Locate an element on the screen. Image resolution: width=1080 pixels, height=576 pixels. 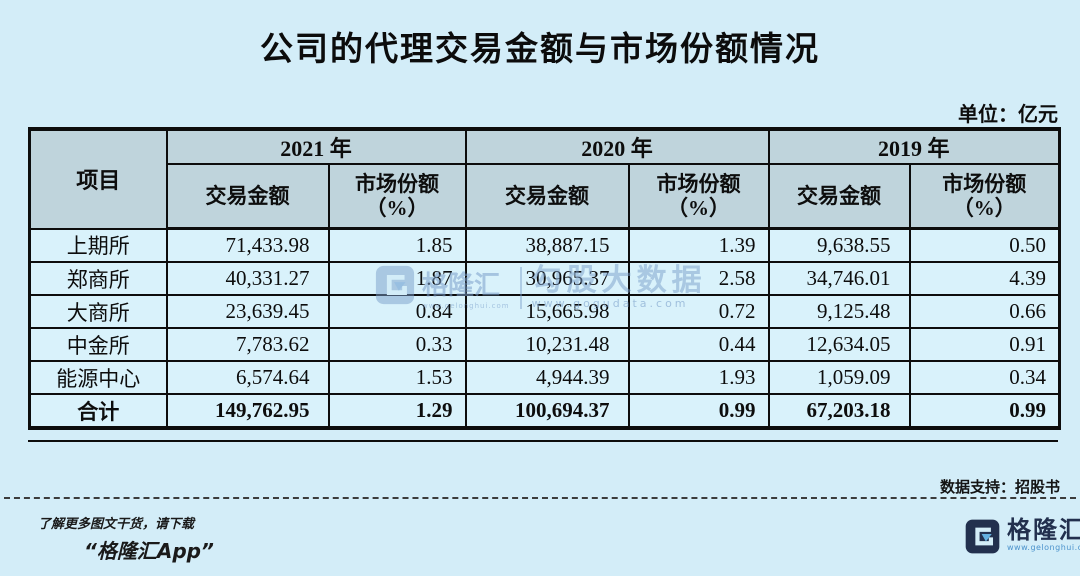
amount-2021: 71,433.98 is located at coordinates (247, 245).